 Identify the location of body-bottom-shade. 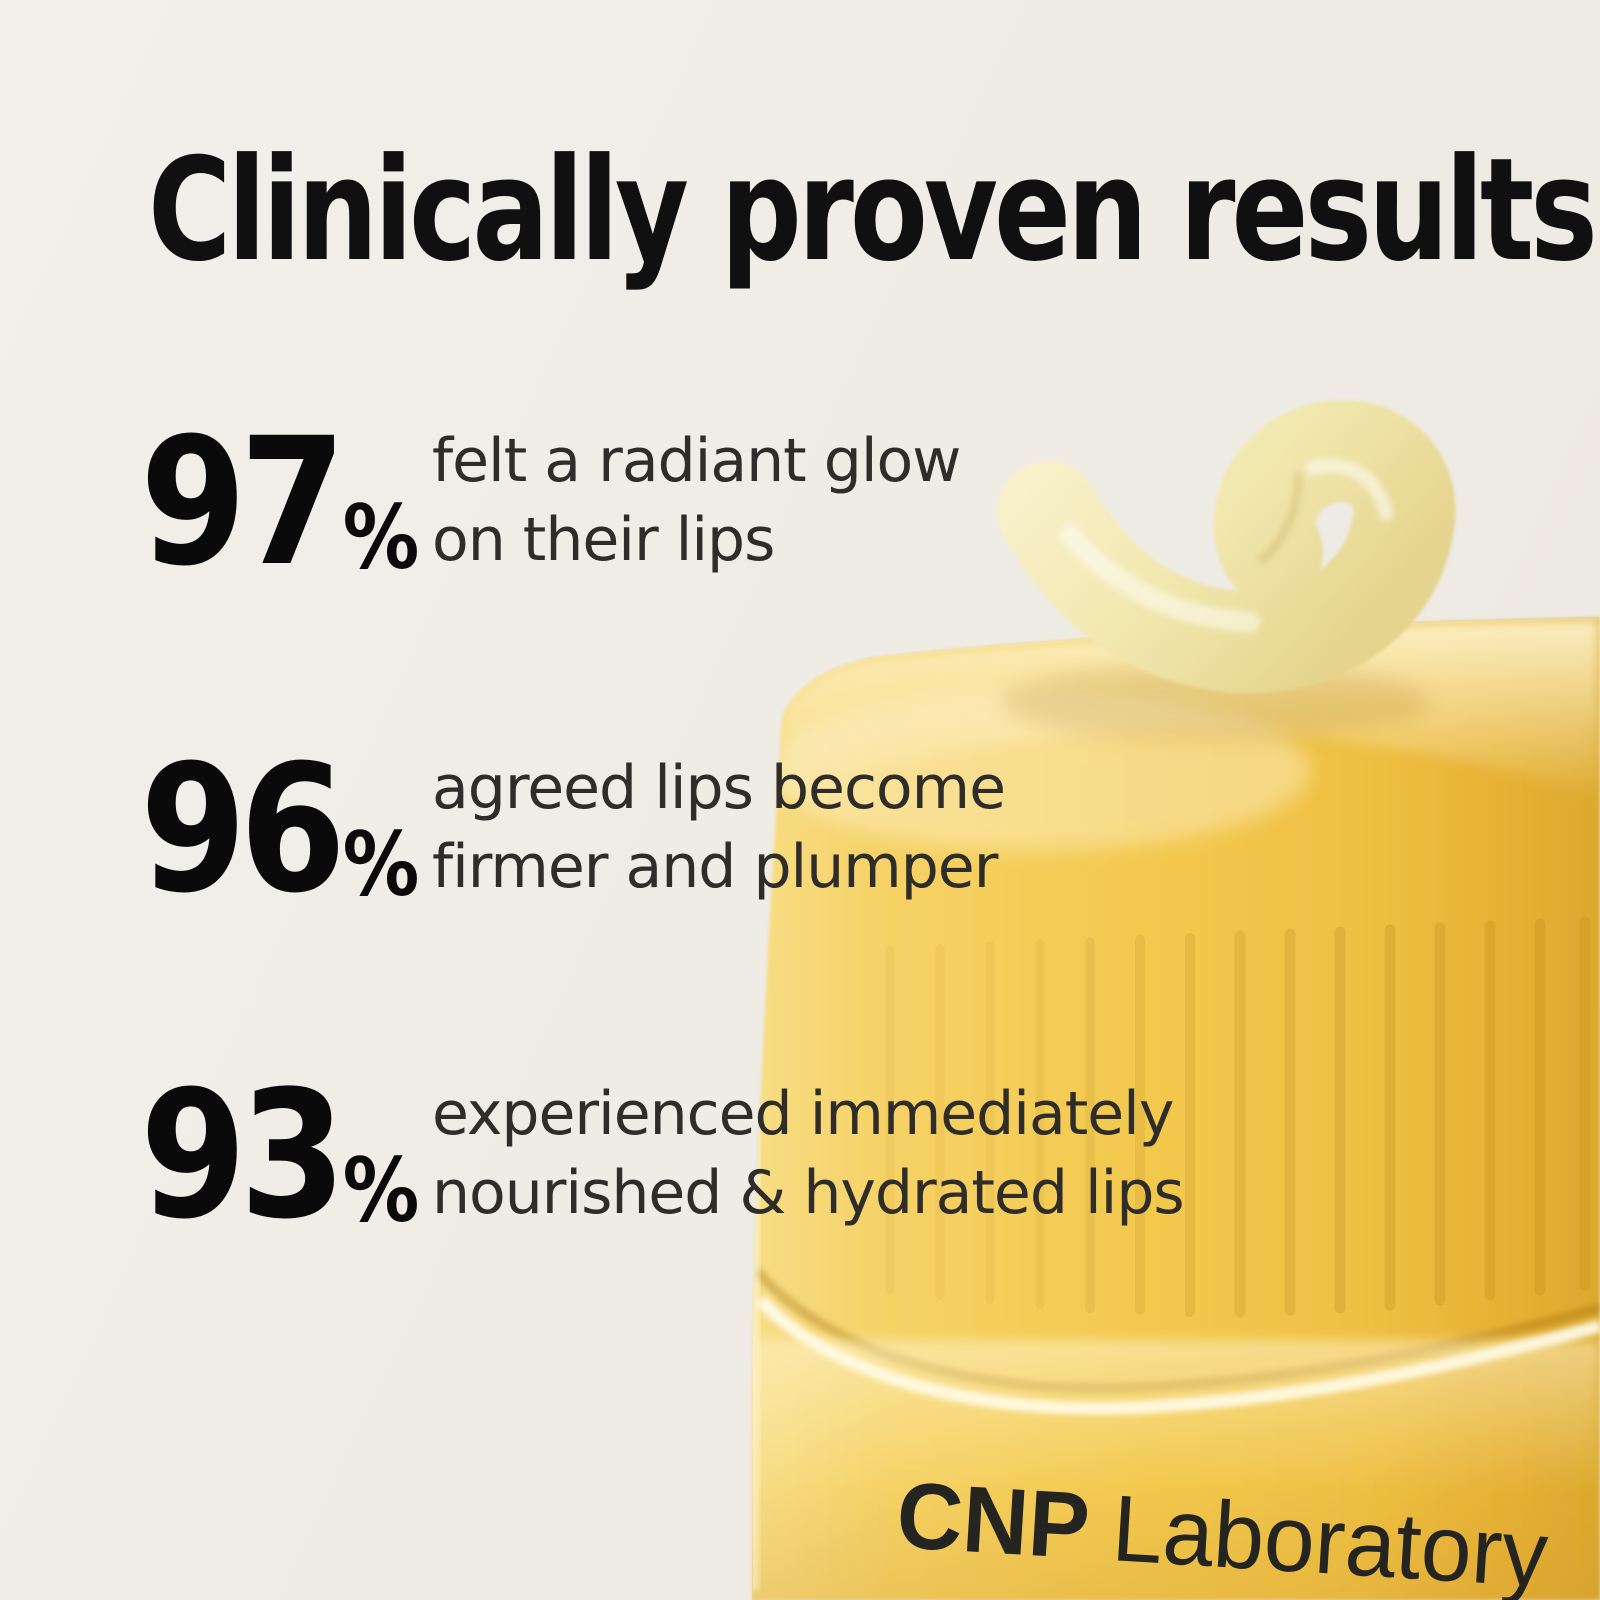
(1176, 1540).